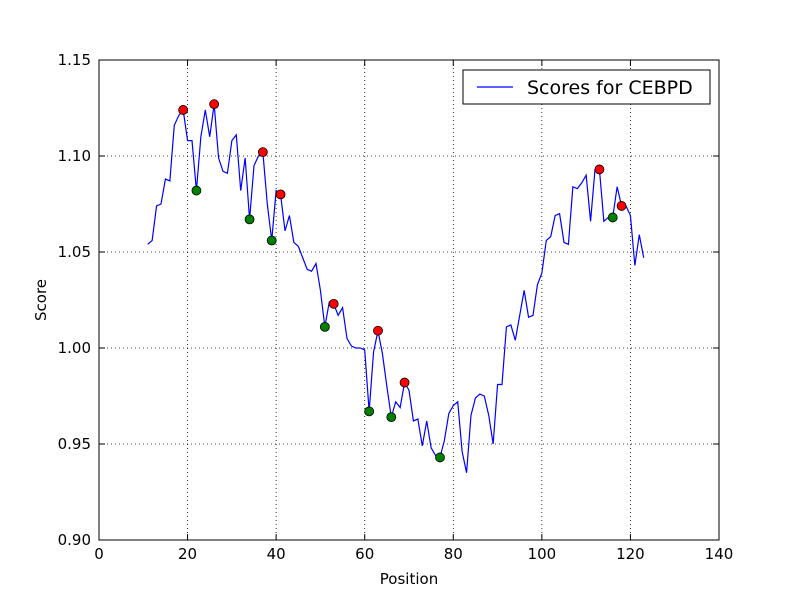 Image resolution: width=800 pixels, height=600 pixels. Describe the element at coordinates (74, 156) in the screenshot. I see `y-tick-label: 1.10` at that location.